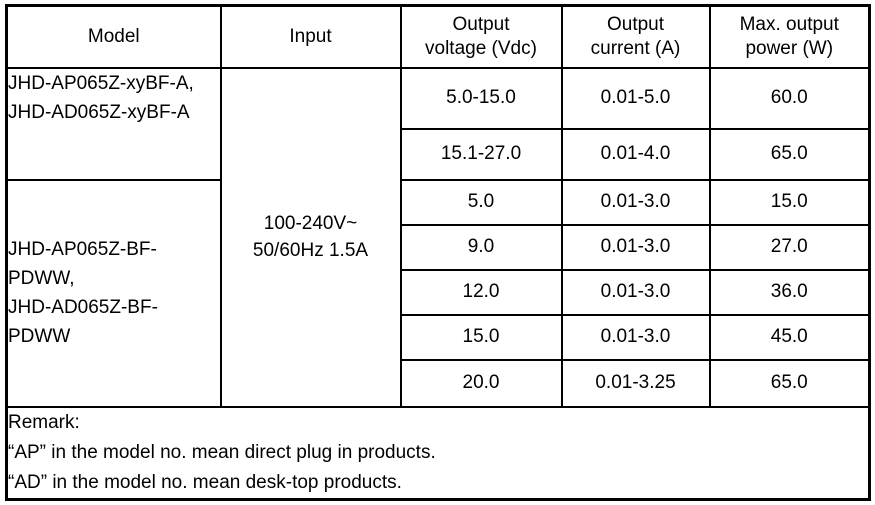 This screenshot has height=505, width=875. Describe the element at coordinates (481, 48) in the screenshot. I see `column-header-output-voltage-line2: voltage (Vdc)` at that location.